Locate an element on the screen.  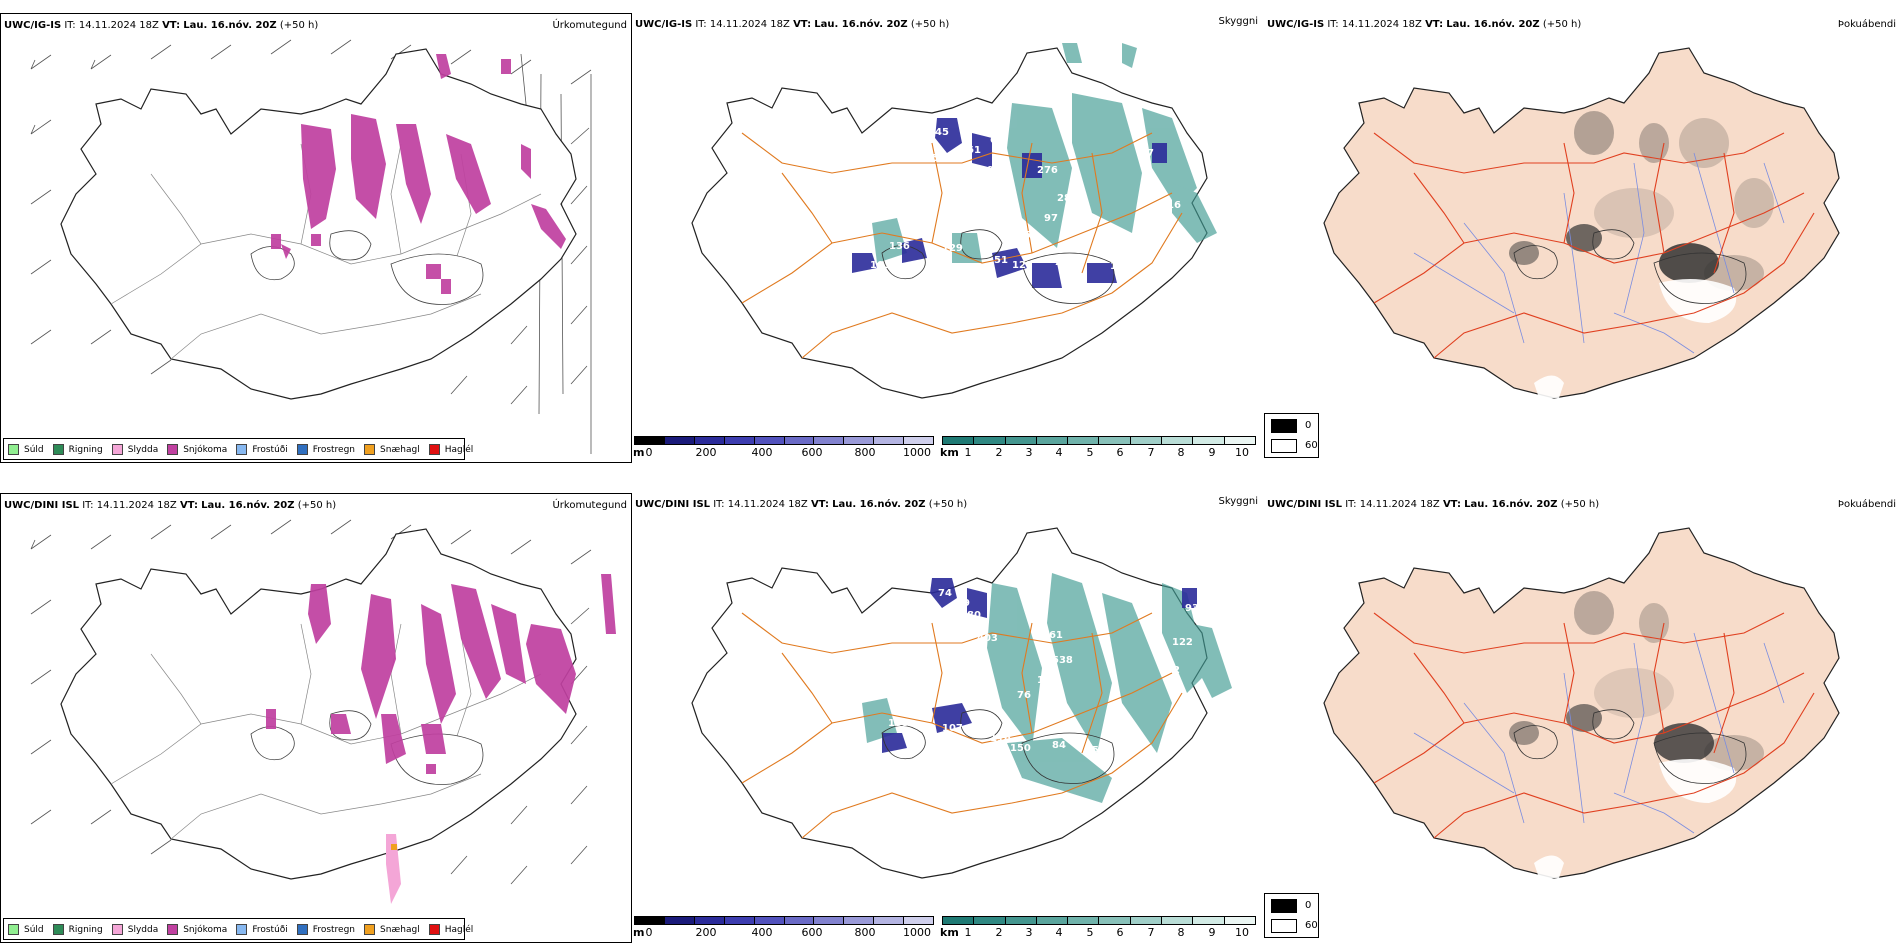
fog-label: 60 is located at coordinates (1311, 445).